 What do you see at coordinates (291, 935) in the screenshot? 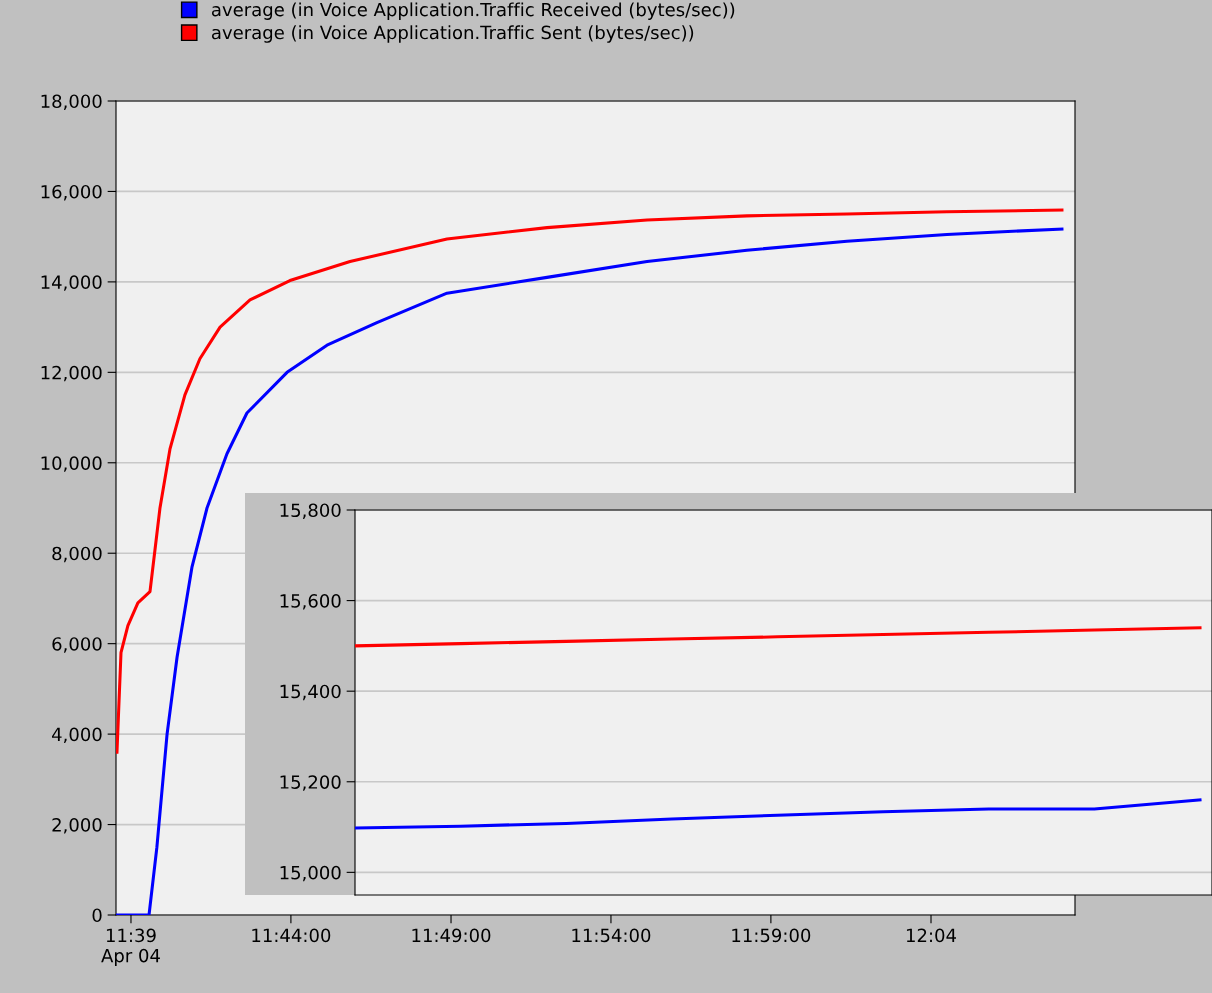
I see `x-tick-label: 11:44:00` at bounding box center [291, 935].